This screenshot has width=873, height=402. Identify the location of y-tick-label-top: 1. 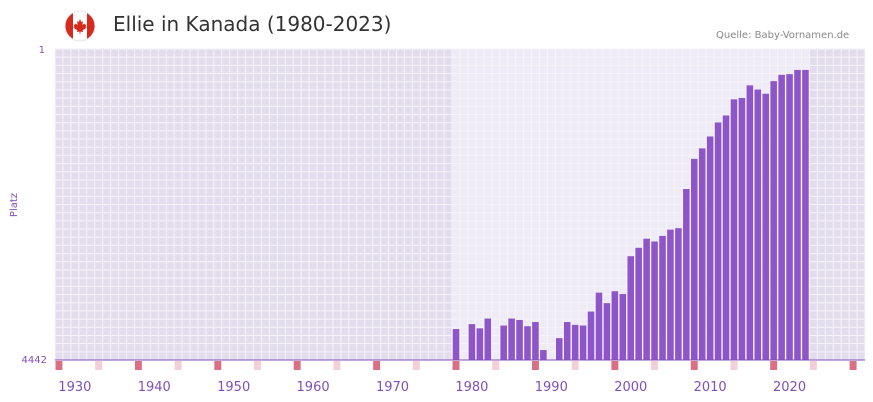
(42, 50).